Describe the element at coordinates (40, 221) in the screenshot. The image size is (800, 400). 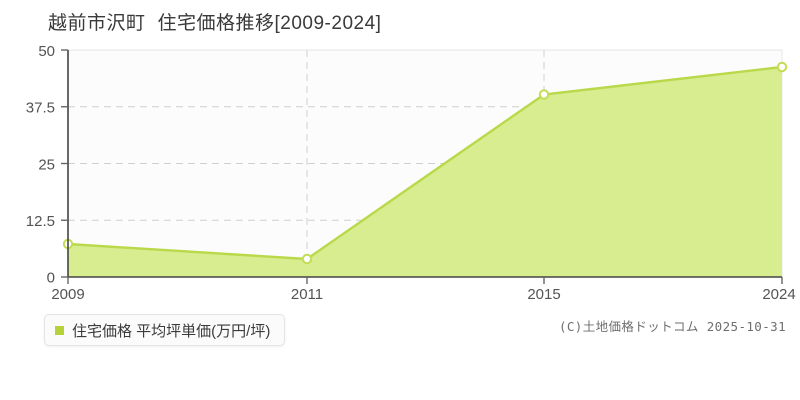
I see `y-tick-label-12-5: 12.5` at that location.